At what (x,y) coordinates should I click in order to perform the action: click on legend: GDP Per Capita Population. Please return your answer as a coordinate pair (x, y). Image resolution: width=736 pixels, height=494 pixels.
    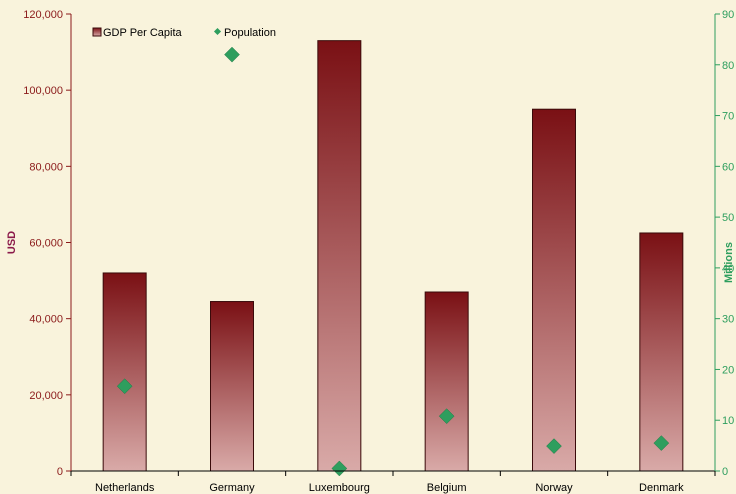
    Looking at the image, I should click on (184, 33).